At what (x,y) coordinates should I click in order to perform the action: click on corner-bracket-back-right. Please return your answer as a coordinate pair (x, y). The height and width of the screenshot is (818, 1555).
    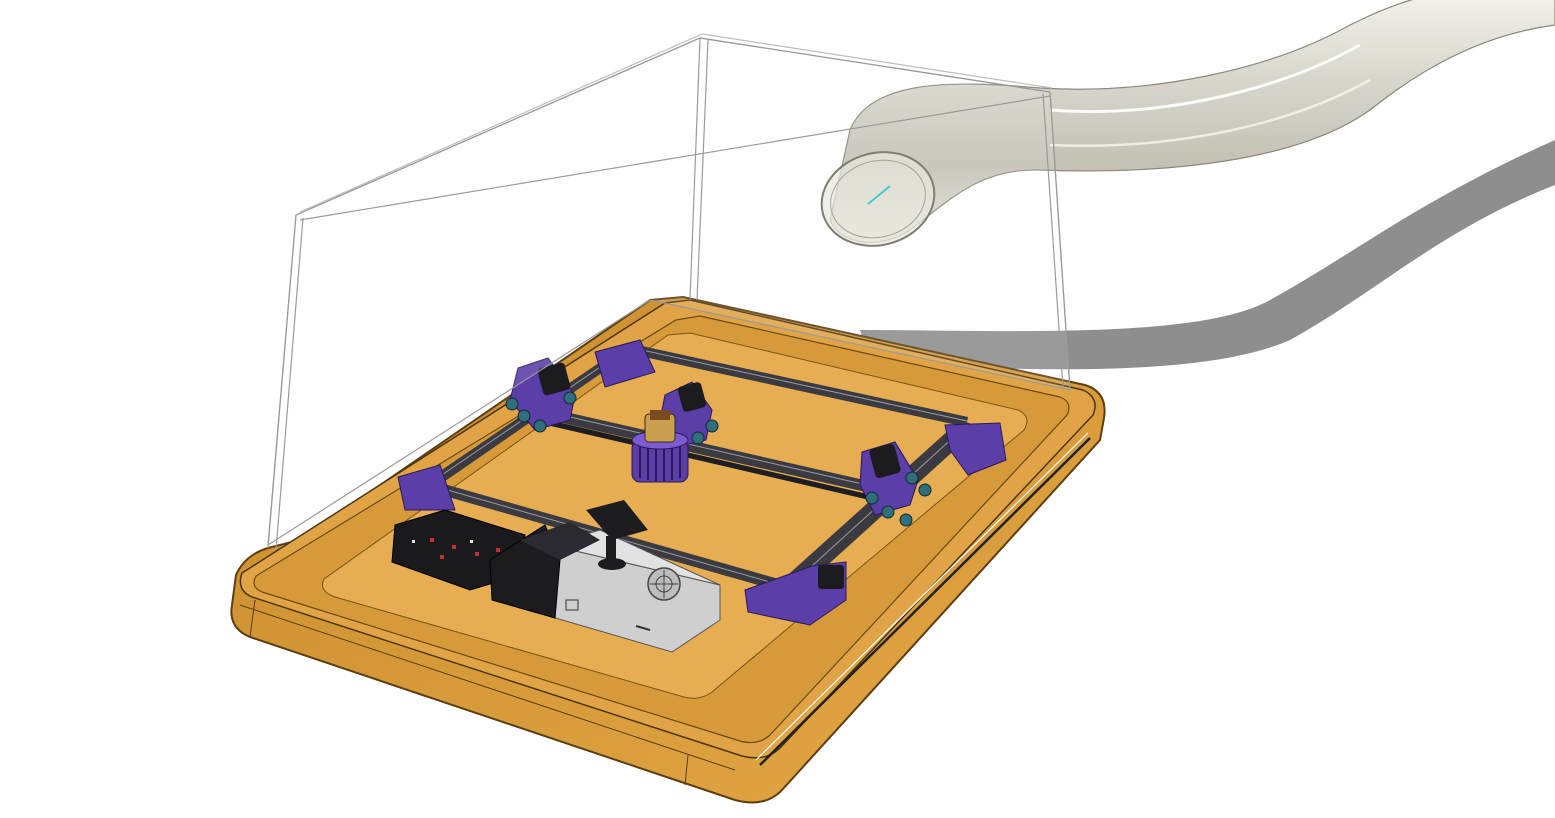
    Looking at the image, I should click on (975, 449).